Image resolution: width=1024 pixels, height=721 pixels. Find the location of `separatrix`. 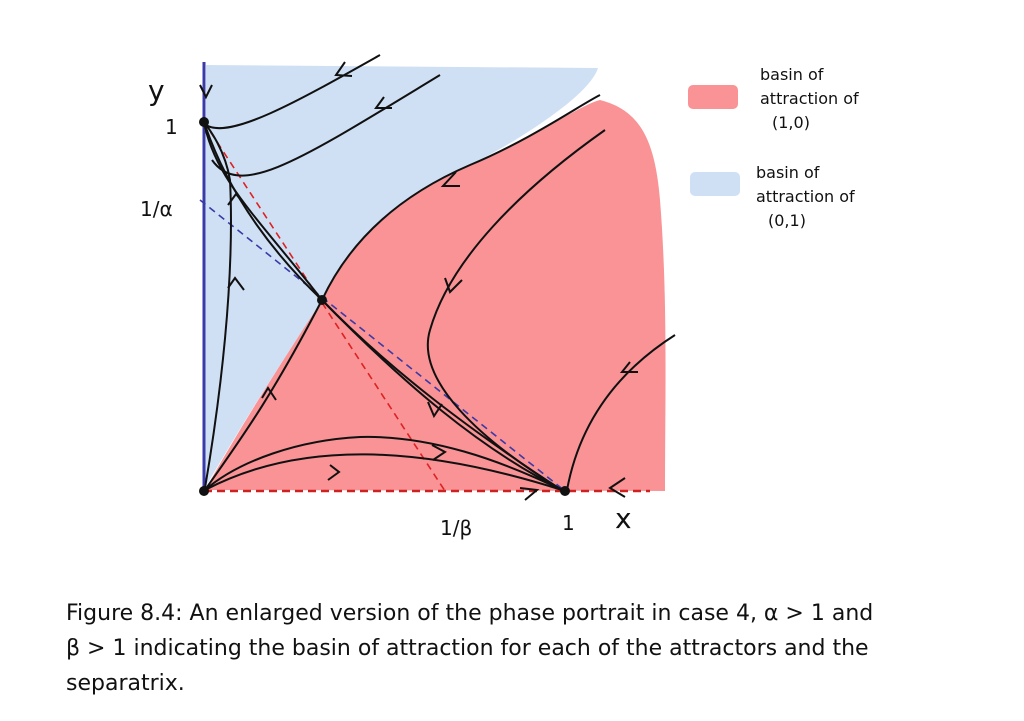

separatrix is located at coordinates (461, 197).